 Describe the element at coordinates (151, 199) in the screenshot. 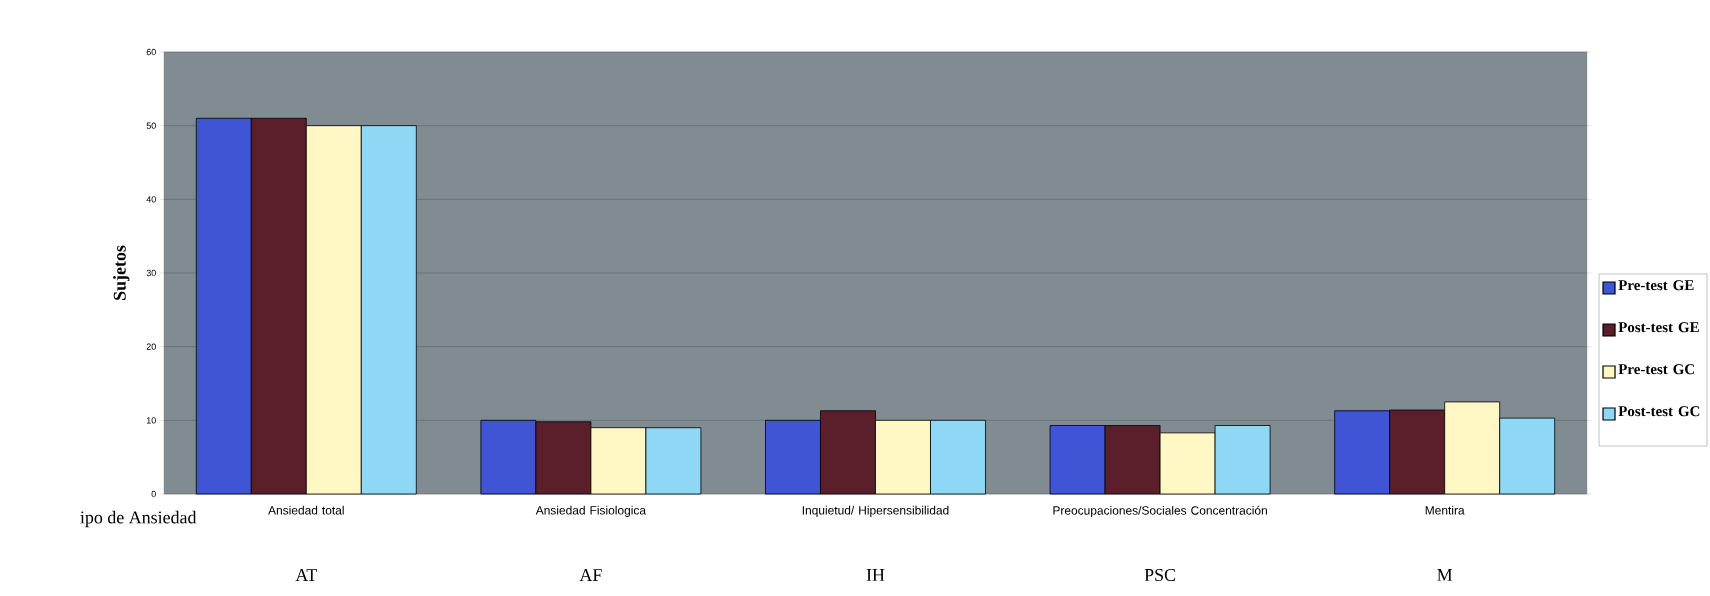

I see `y-tick-label: 40` at that location.